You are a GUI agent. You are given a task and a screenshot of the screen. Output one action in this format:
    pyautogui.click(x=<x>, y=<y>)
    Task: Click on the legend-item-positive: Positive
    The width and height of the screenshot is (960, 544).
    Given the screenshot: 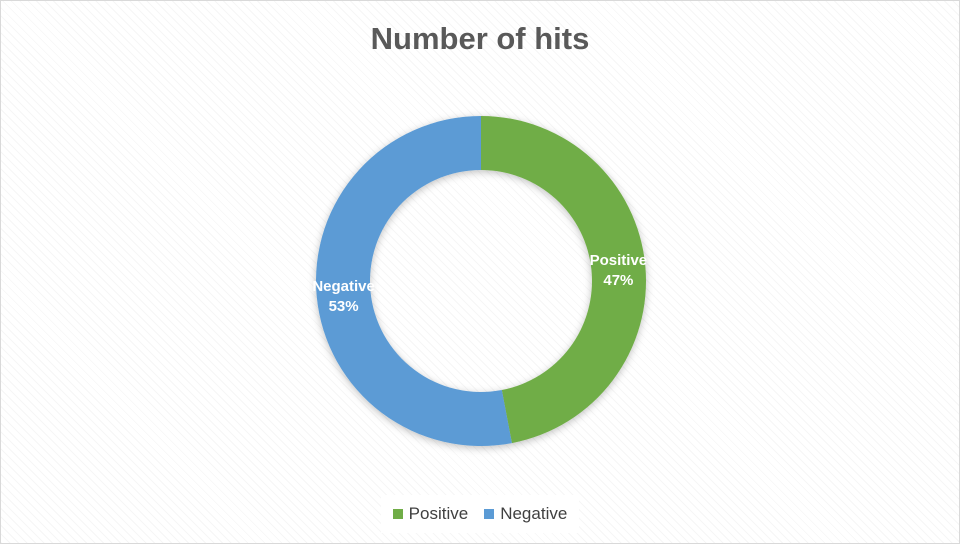 What is the action you would take?
    pyautogui.click(x=430, y=514)
    